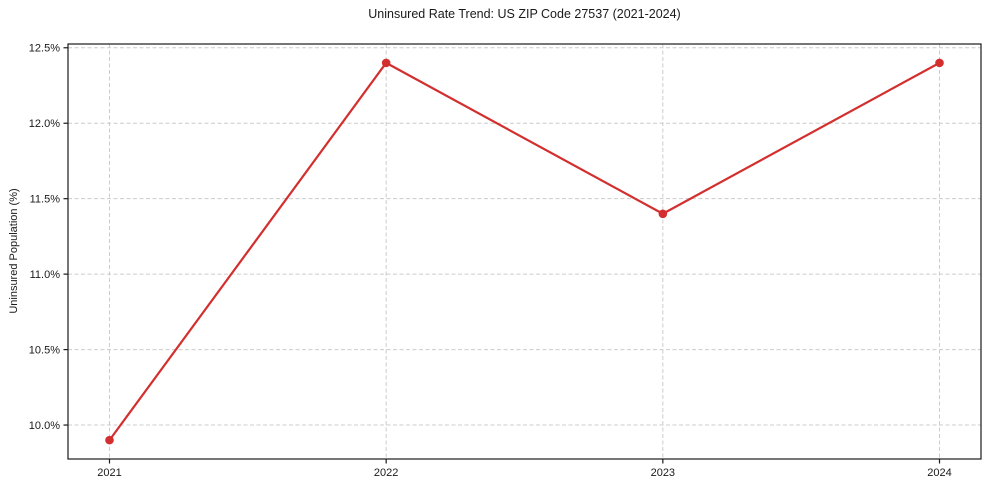  What do you see at coordinates (109, 473) in the screenshot?
I see `x-tick-label: 2021` at bounding box center [109, 473].